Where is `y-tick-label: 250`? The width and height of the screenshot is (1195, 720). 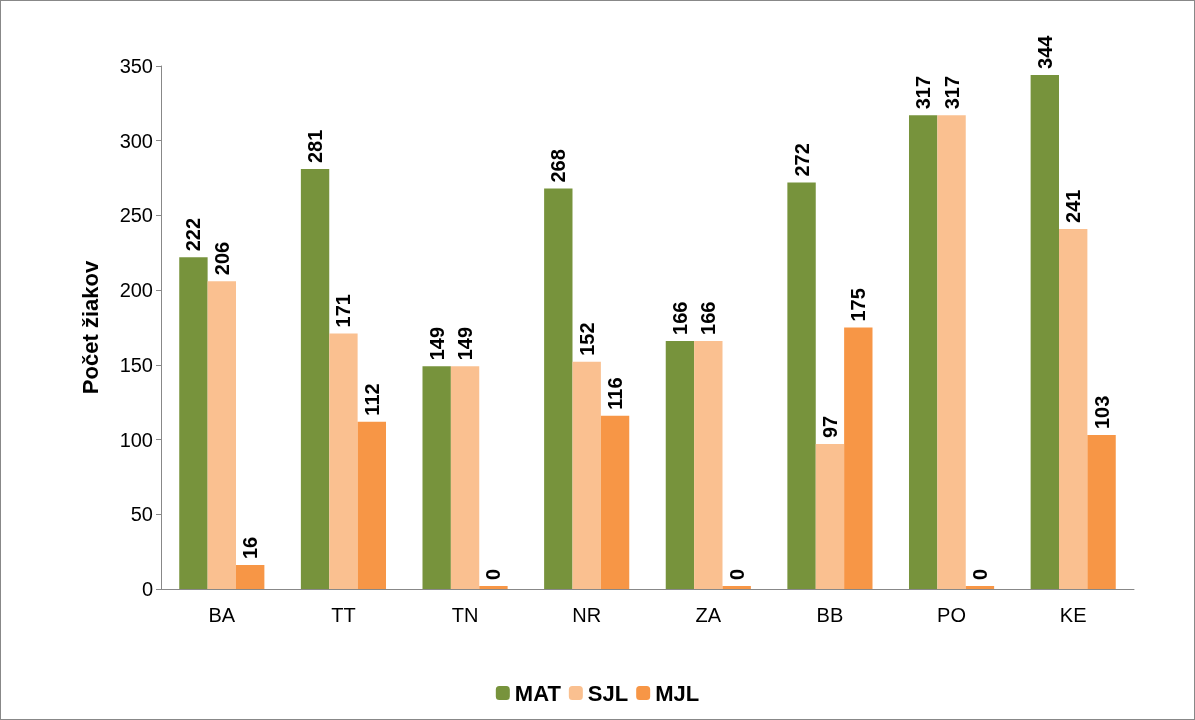
y-tick-label: 250 is located at coordinates (136, 215).